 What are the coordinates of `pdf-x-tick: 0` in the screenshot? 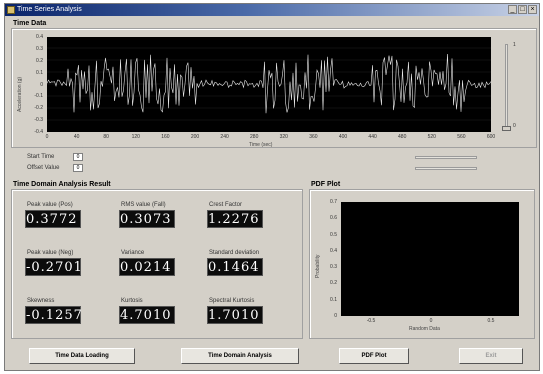 It's located at (431, 321).